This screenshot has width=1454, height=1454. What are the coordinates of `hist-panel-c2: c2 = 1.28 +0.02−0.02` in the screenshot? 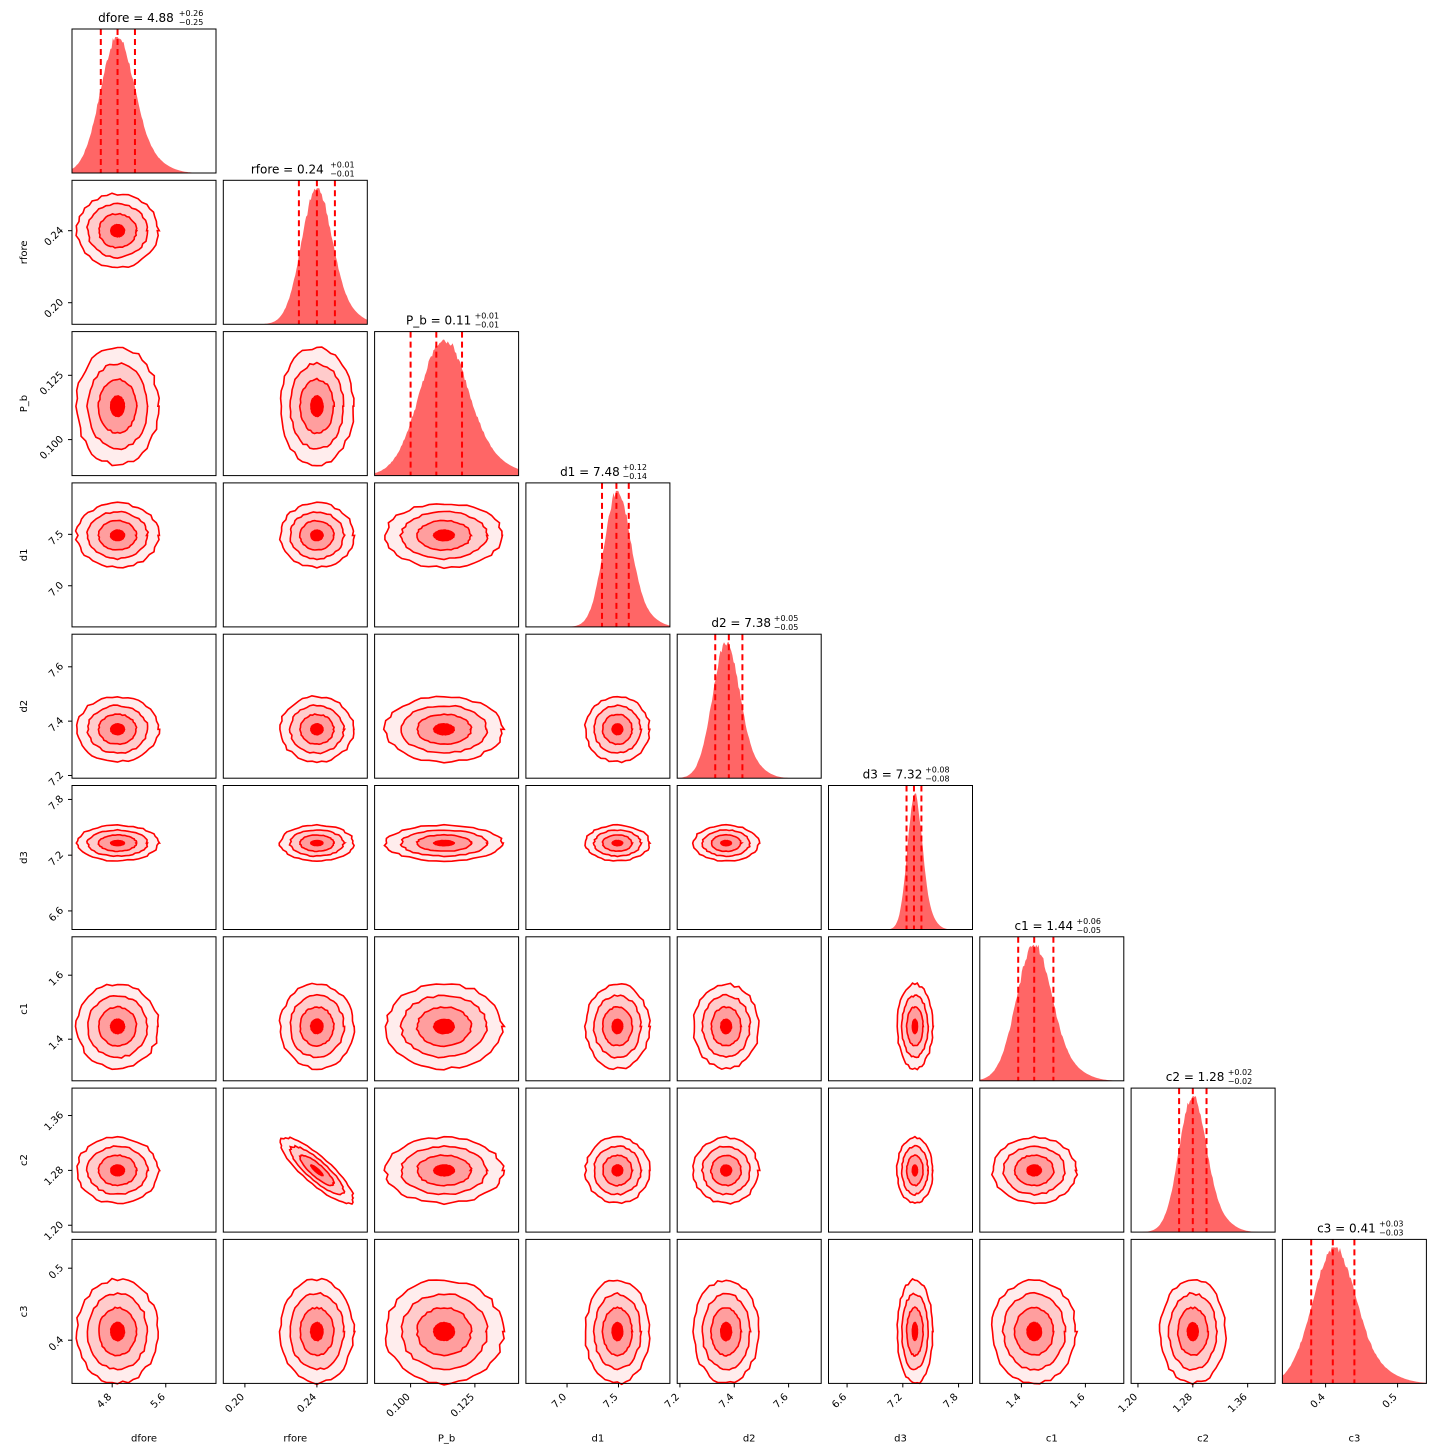 It's located at (1203, 1150).